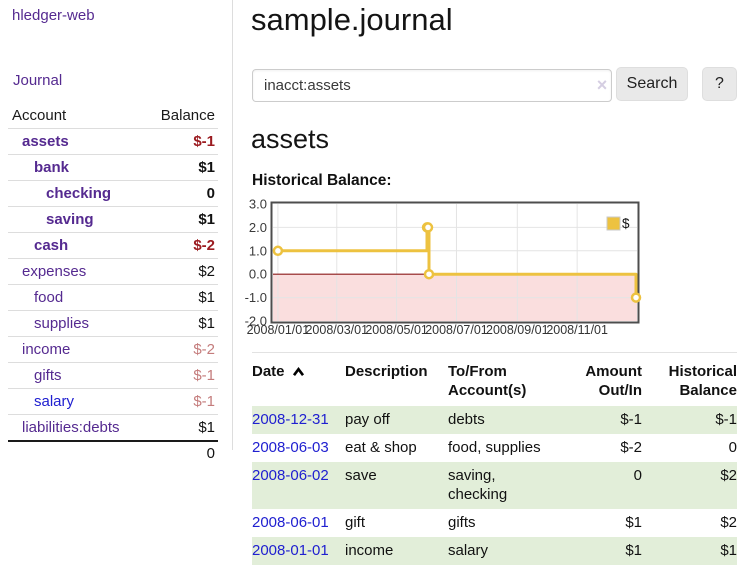 The width and height of the screenshot is (742, 582). Describe the element at coordinates (278, 330) in the screenshot. I see `x-tick-label: 2008/01/01` at that location.